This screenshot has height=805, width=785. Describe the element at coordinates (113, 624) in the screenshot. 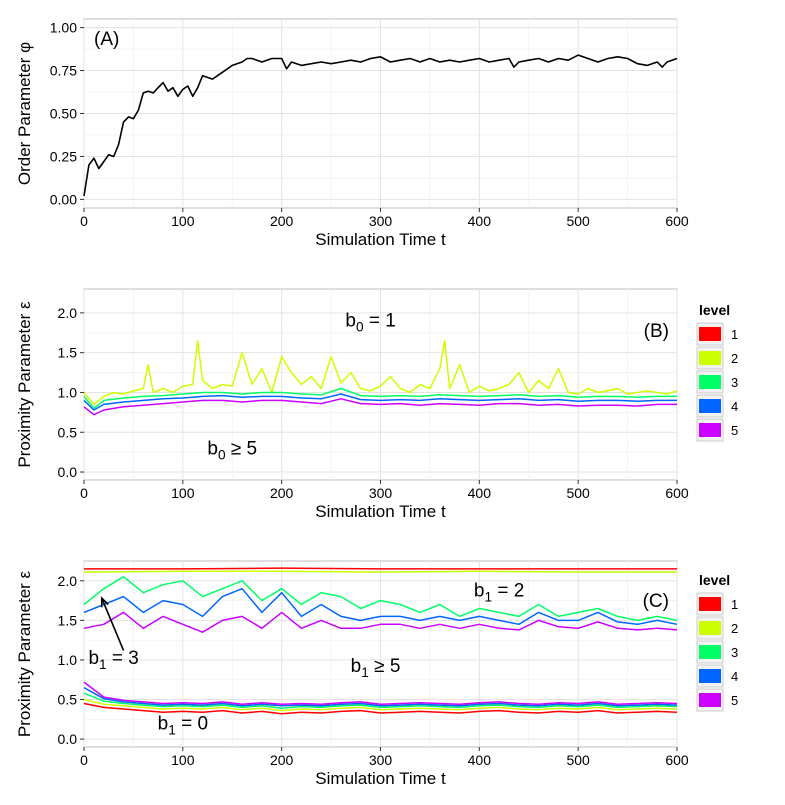

I see `annotation-arrow` at that location.